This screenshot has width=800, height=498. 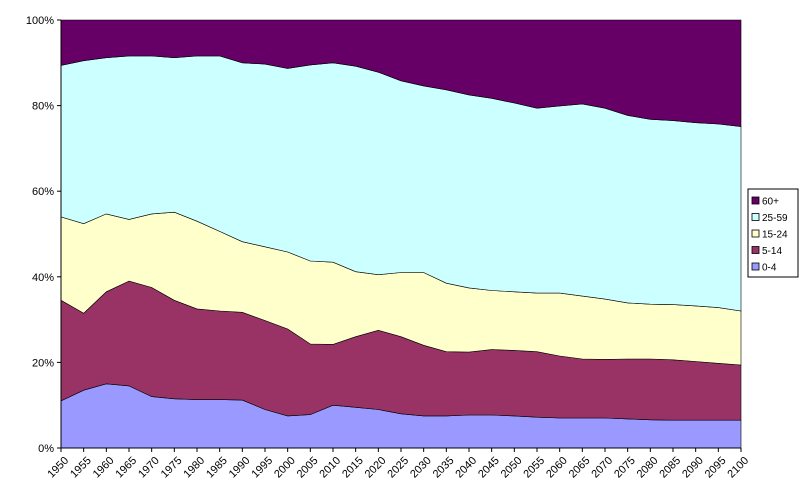 What do you see at coordinates (43, 363) in the screenshot?
I see `y-tick-label: 20%` at bounding box center [43, 363].